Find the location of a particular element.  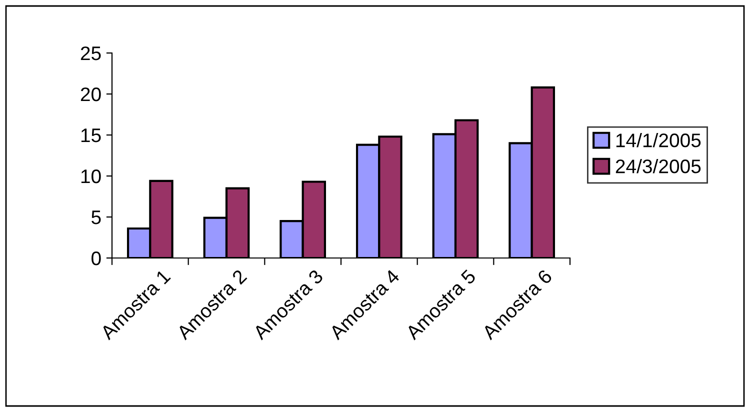

legend-label: 14/1/2005 is located at coordinates (658, 140).